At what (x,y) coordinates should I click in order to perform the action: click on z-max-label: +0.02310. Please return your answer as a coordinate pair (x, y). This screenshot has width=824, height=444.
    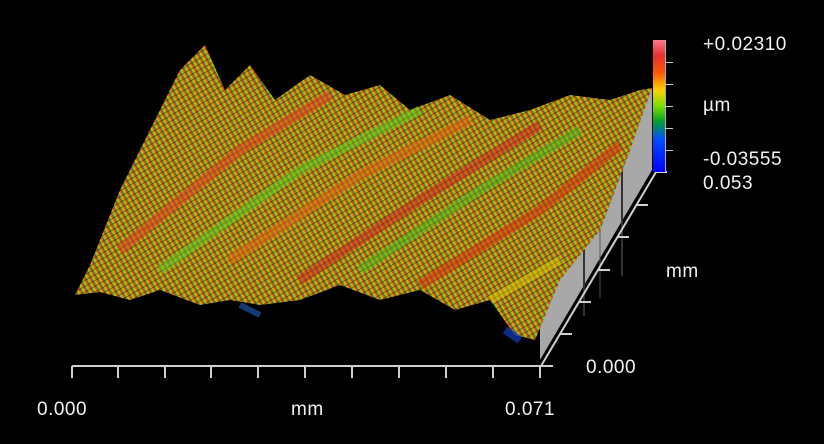
    Looking at the image, I should click on (745, 44).